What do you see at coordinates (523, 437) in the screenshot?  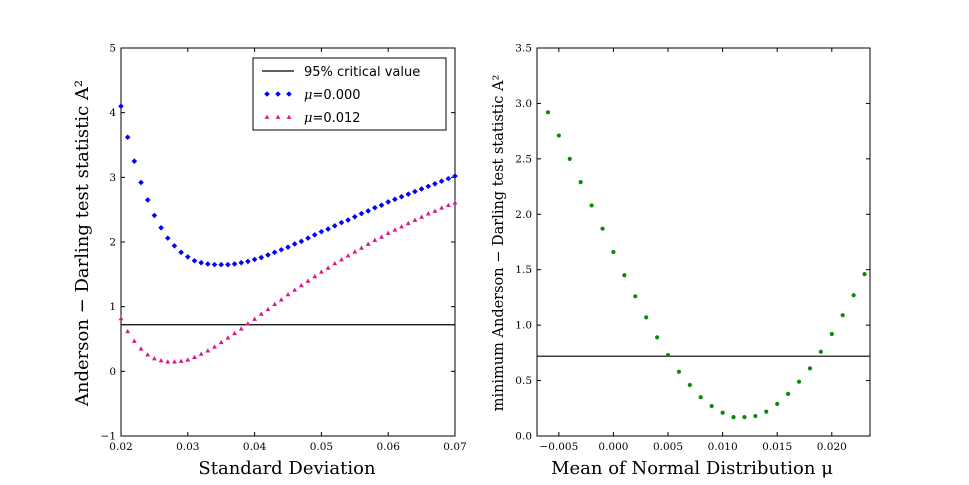 I see `y-tick-label: 0.0` at bounding box center [523, 437].